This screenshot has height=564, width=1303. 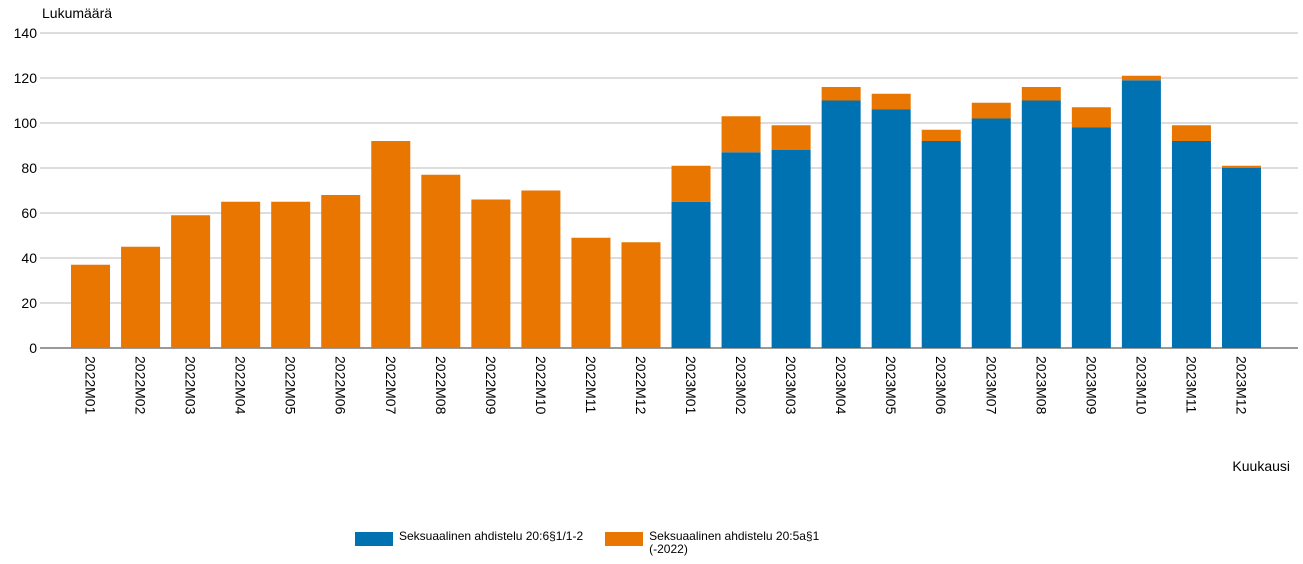 I want to click on y-tick-label: 120, so click(x=26, y=78).